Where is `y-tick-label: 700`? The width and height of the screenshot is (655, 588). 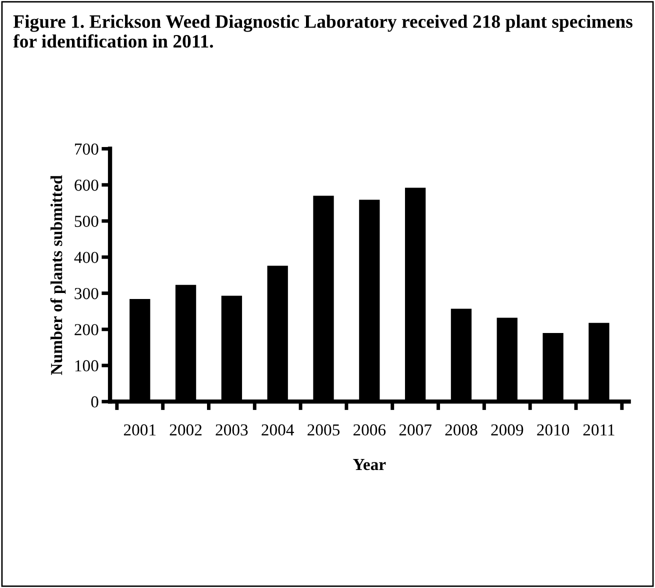
y-tick-label: 700 is located at coordinates (86, 149).